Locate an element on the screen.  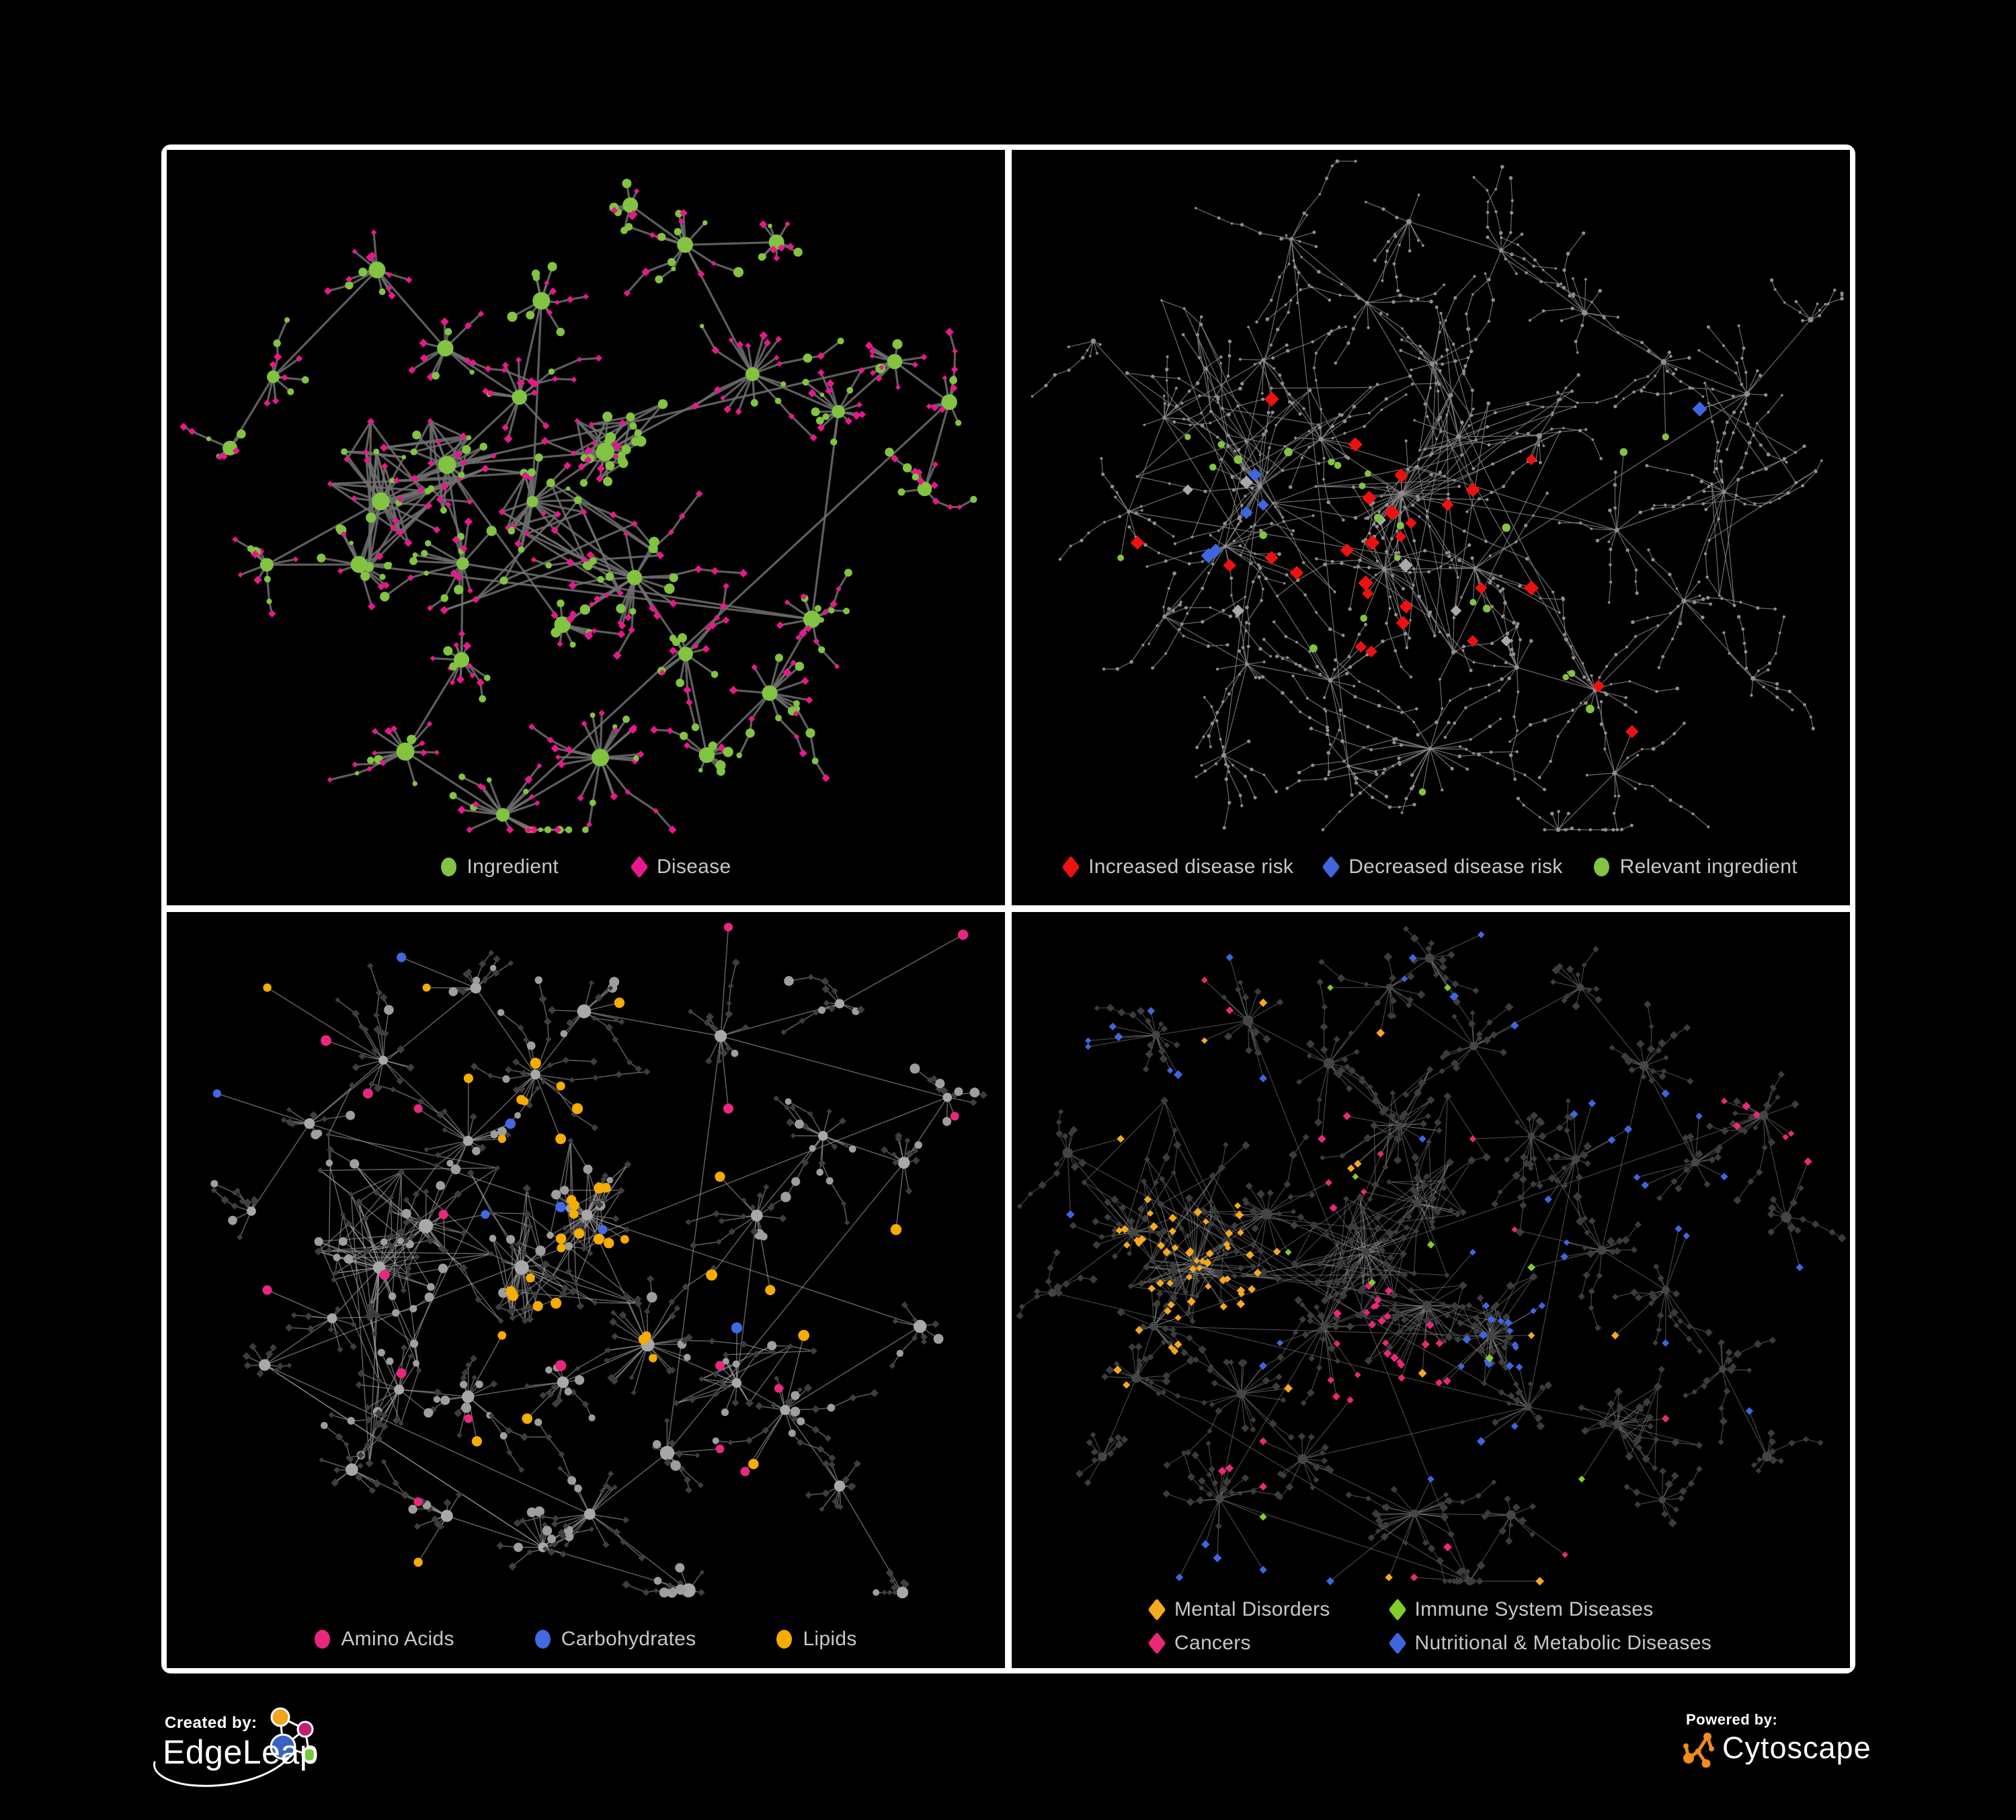
horizontal-divider is located at coordinates (1008, 908).